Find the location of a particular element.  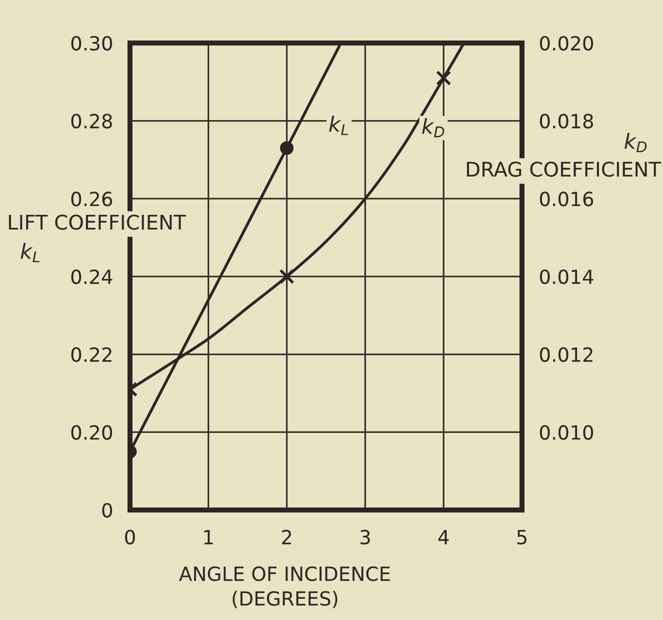

y-axis-title: LIFT COEFFICIENT k$_{L}$ is located at coordinates (97, 238).